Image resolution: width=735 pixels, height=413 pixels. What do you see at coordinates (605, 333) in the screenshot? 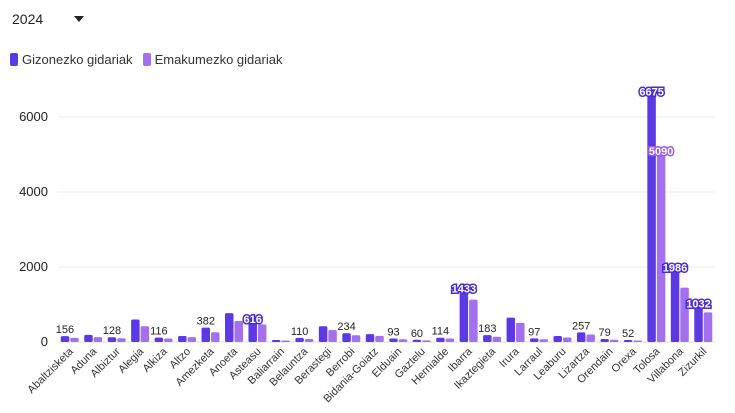
I see `data-label: 79` at bounding box center [605, 333].